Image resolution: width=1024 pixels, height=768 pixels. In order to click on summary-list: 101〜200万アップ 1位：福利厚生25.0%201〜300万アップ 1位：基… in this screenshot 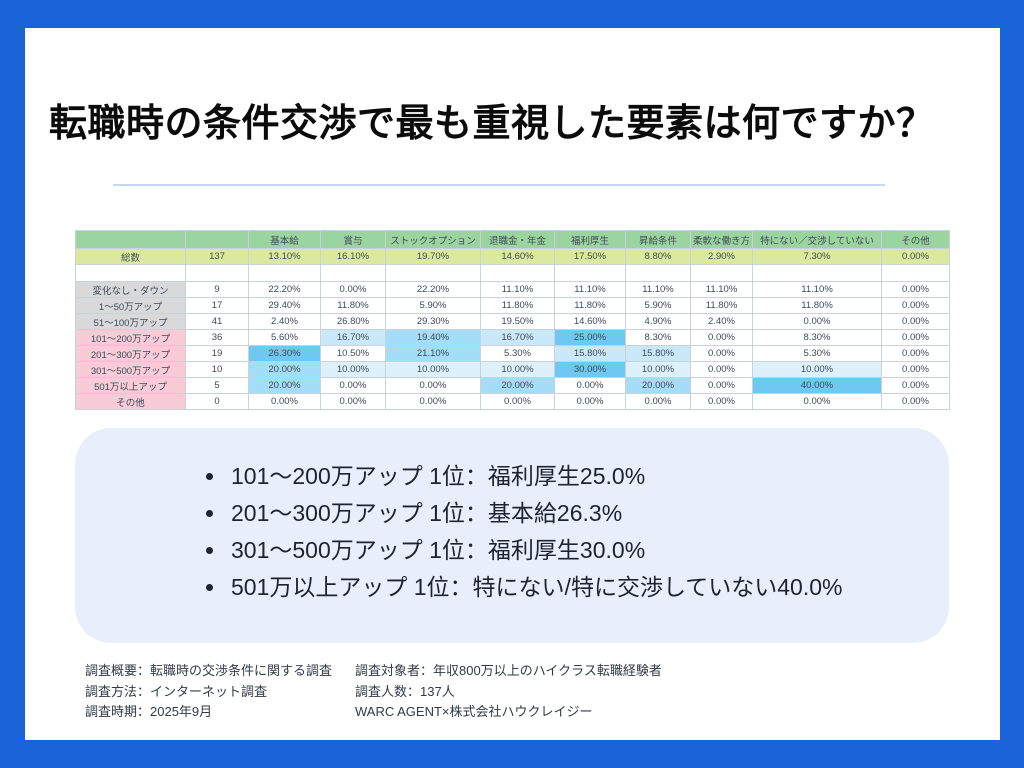, I will do `click(572, 532)`.